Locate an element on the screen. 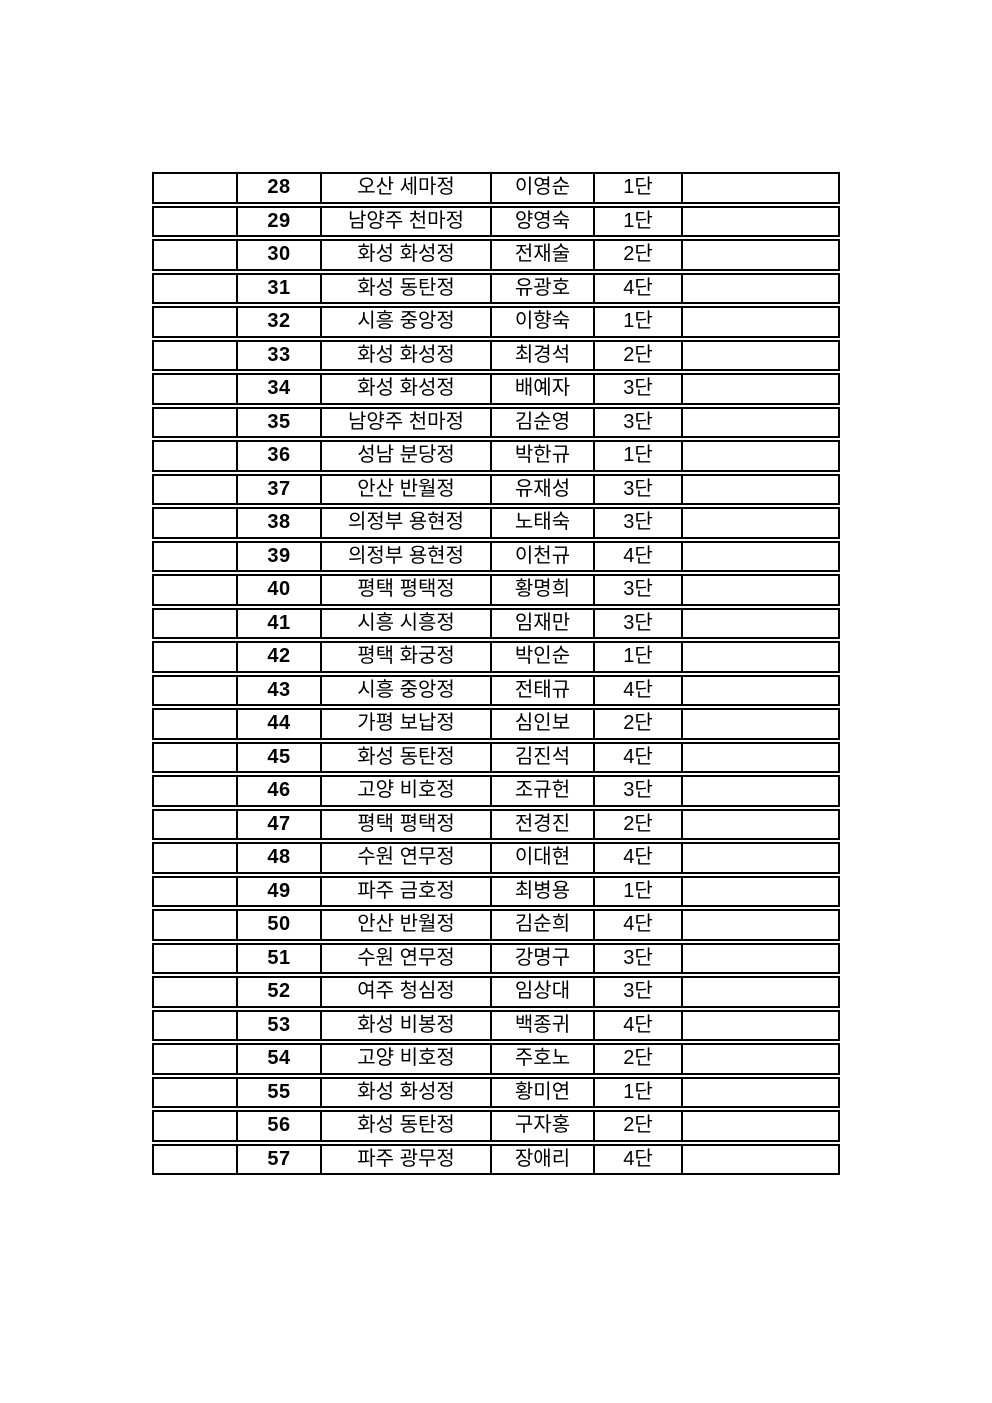  row-number-cell: 46 is located at coordinates (280, 791).